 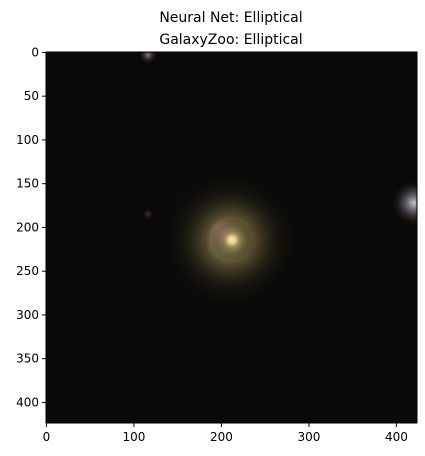 I want to click on y-tick-label: 0, so click(x=35, y=52).